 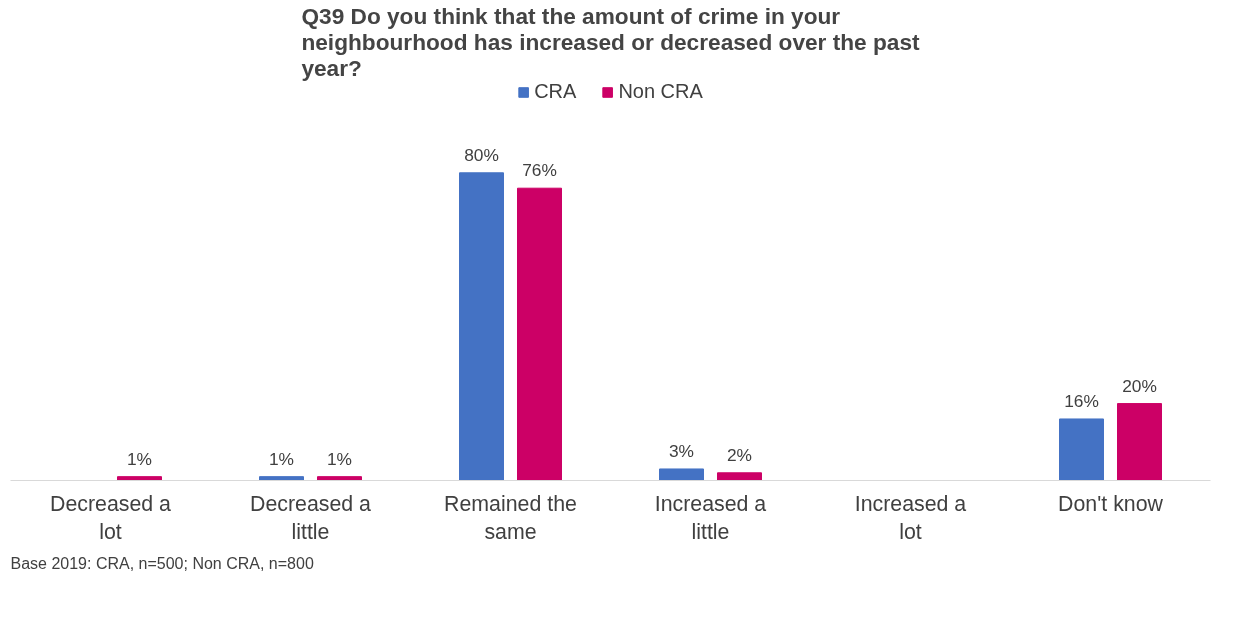 I want to click on data-label: 2%, so click(x=739, y=454).